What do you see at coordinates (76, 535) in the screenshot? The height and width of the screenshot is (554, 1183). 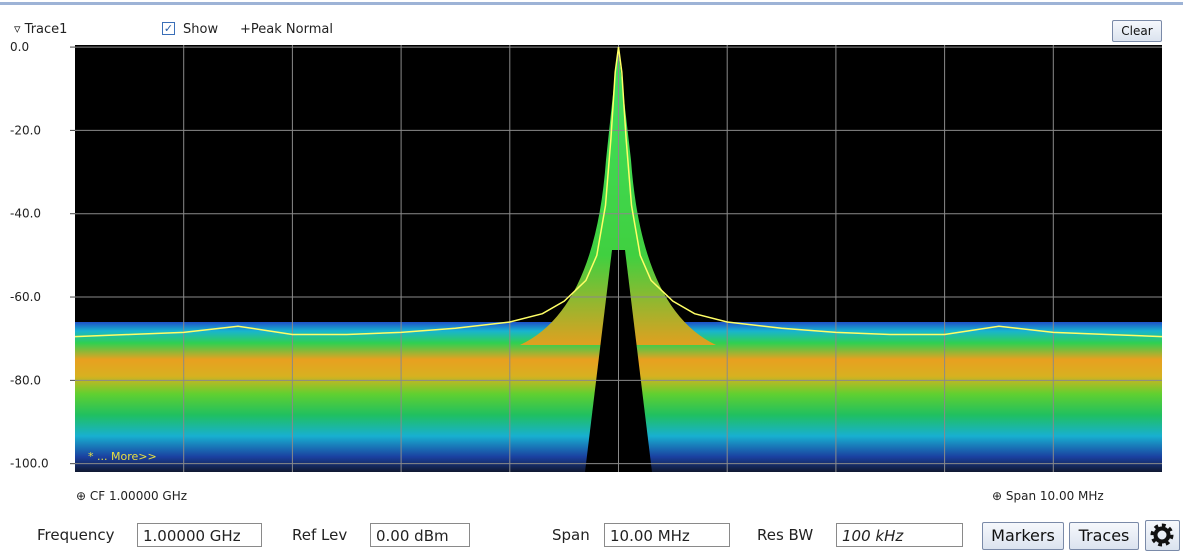 I see `frequency-label: Frequency` at bounding box center [76, 535].